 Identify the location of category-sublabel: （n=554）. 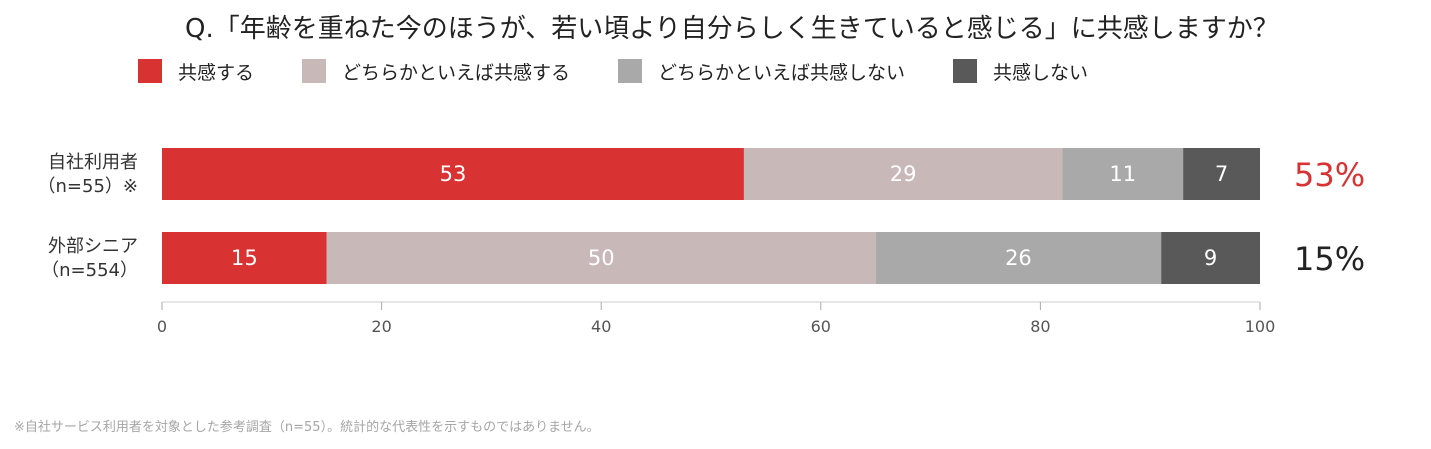
(89, 270).